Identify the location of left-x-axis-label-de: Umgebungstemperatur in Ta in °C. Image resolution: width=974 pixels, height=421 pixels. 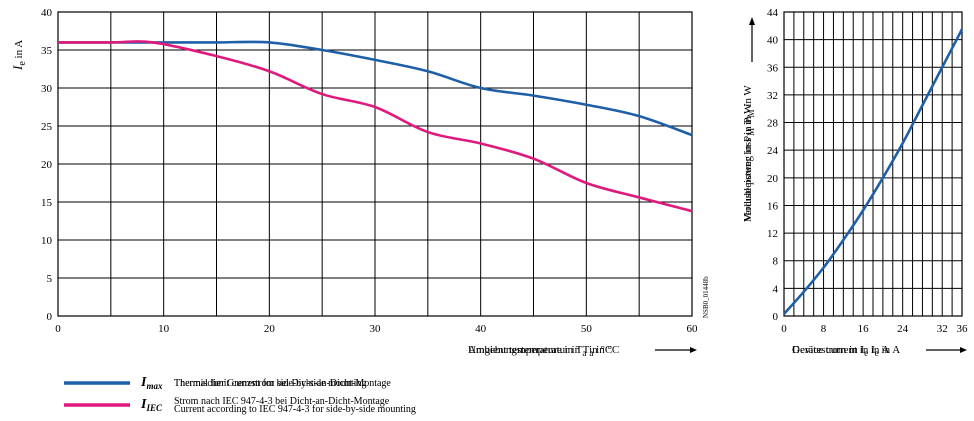
(543, 351).